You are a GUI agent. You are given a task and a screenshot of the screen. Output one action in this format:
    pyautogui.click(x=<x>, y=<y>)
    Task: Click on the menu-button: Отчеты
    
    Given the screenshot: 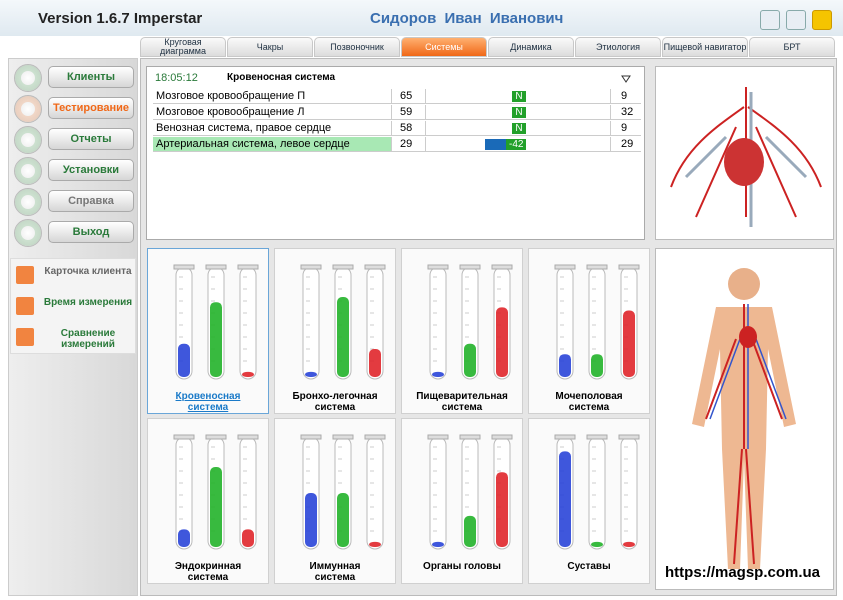 What is the action you would take?
    pyautogui.click(x=91, y=139)
    